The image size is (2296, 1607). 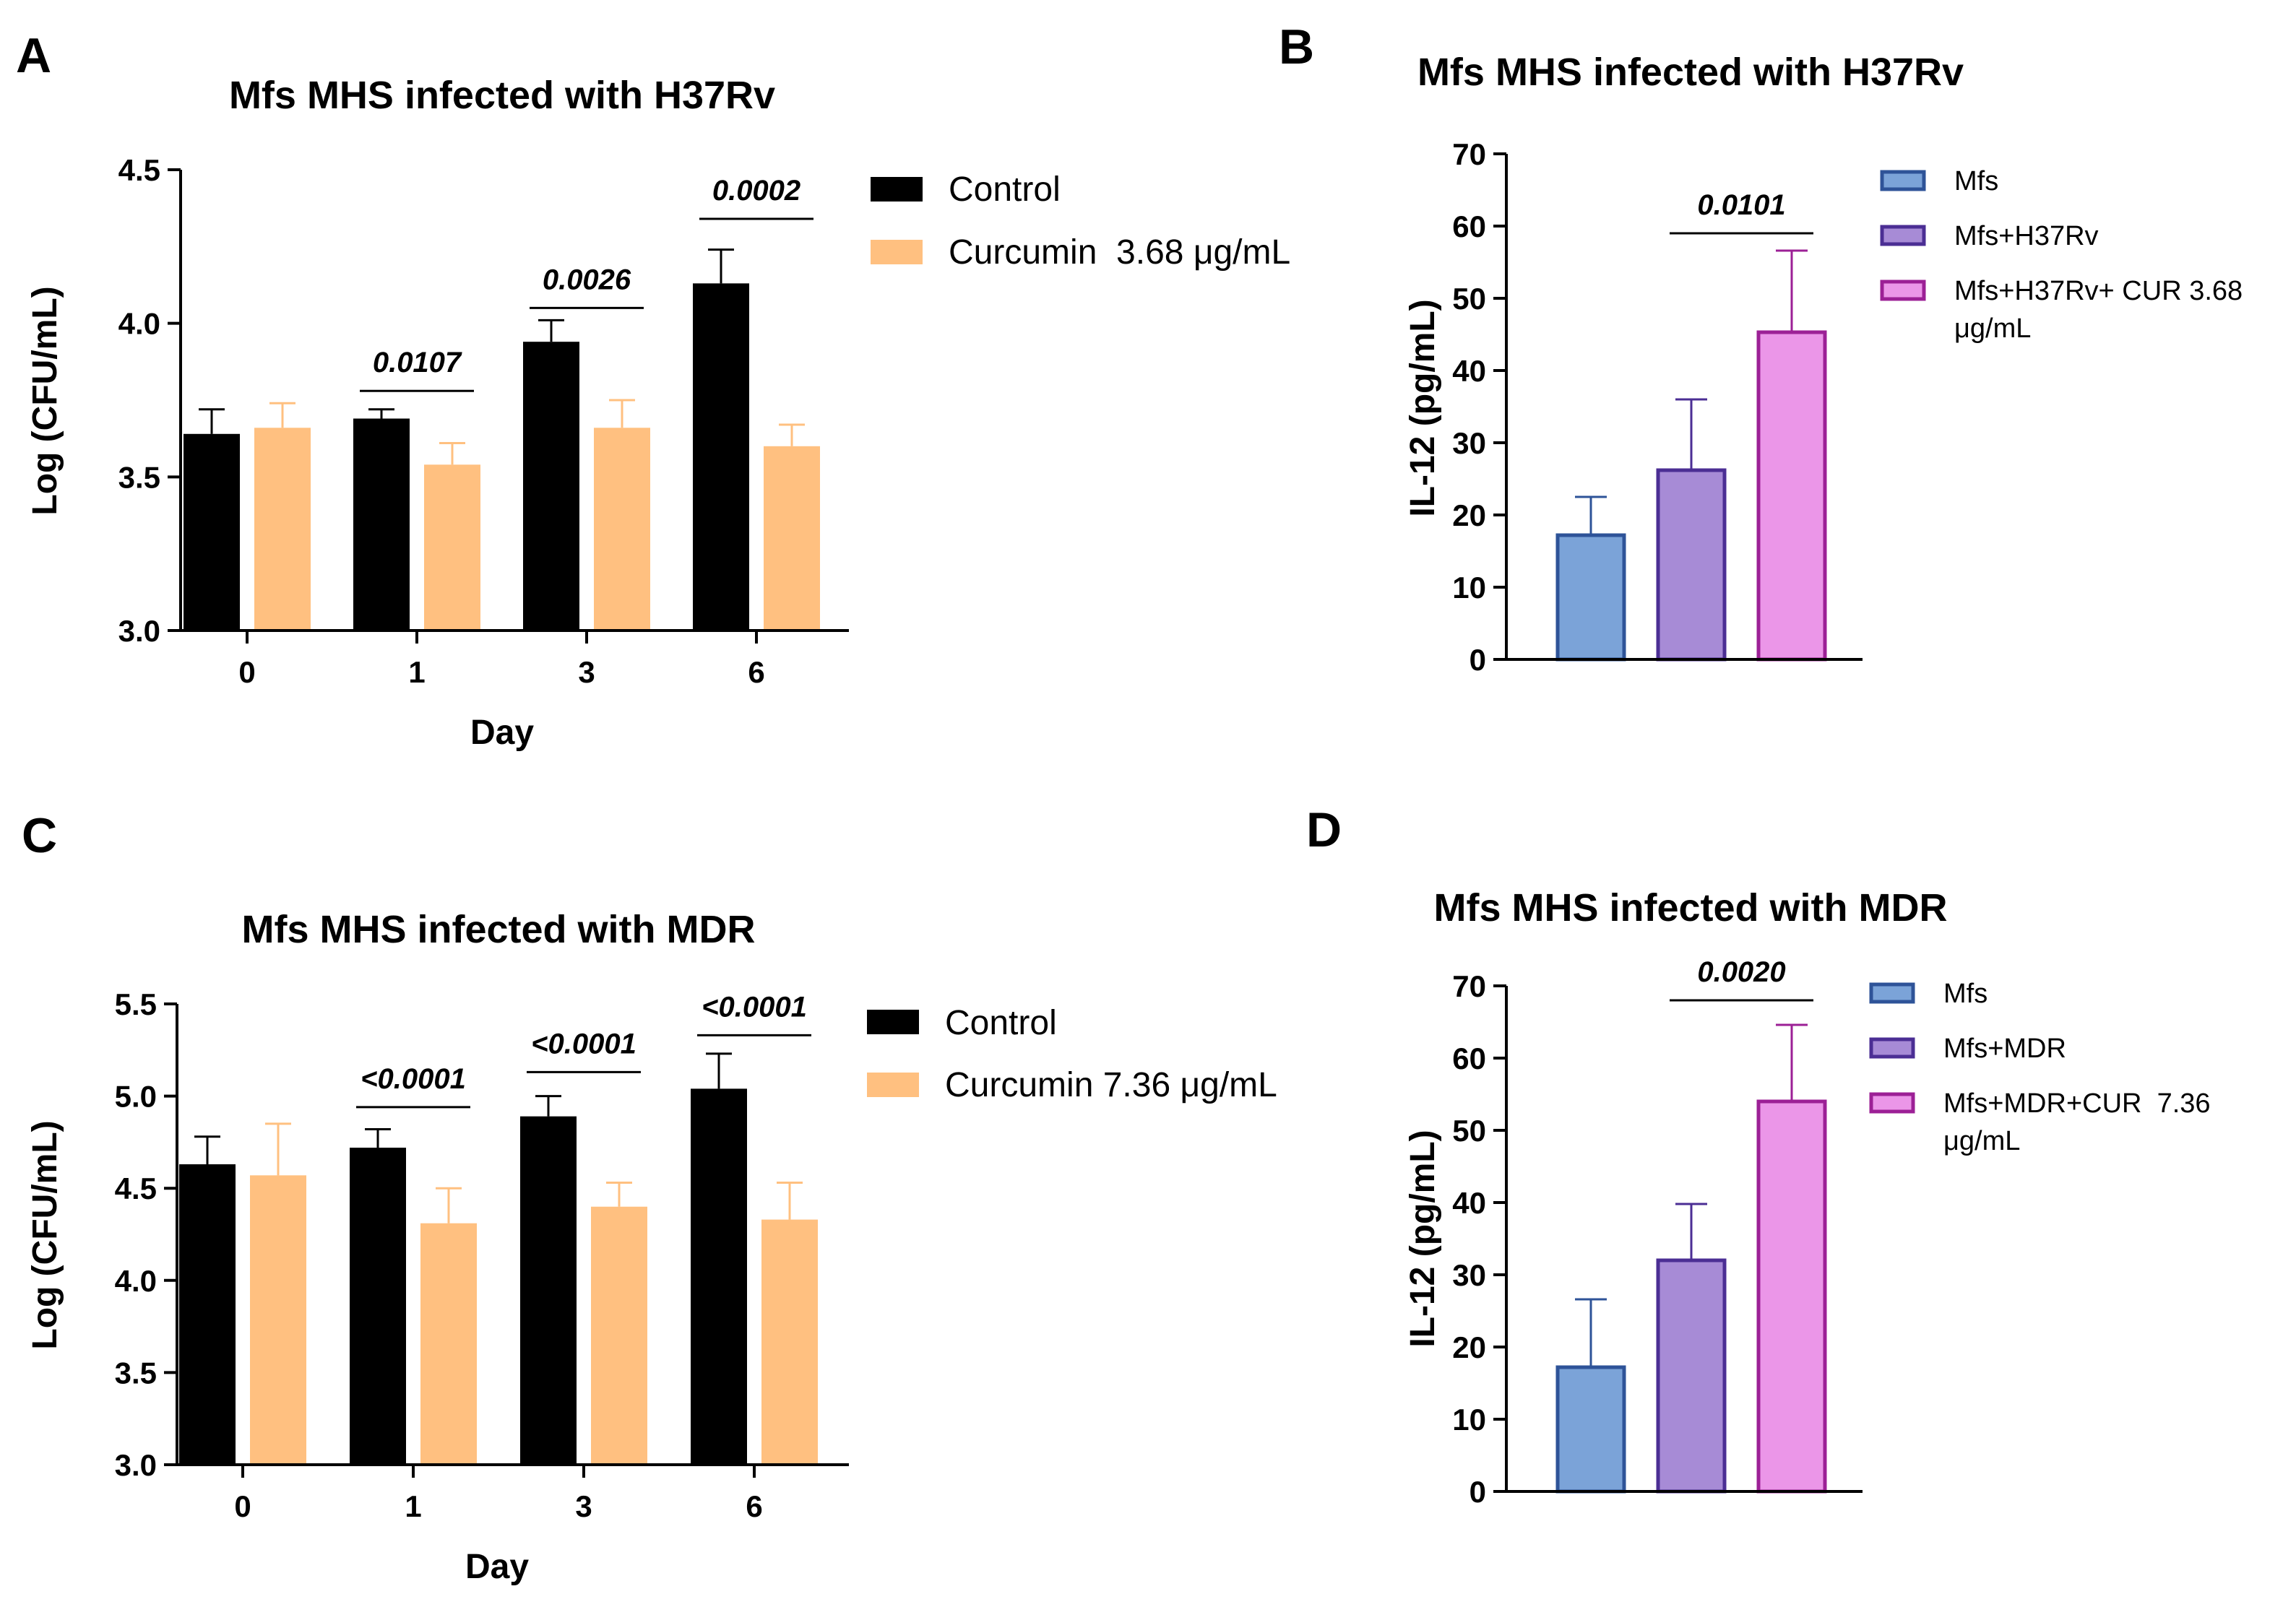 What do you see at coordinates (2026, 236) in the screenshot?
I see `legend-label-1: Mfs+H37Rv` at bounding box center [2026, 236].